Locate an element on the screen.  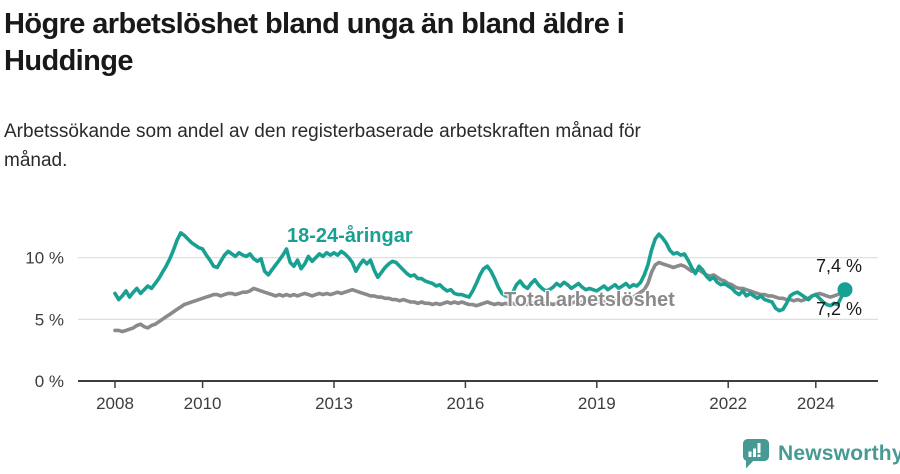
end-value-label-young: 7,4 % is located at coordinates (839, 266).